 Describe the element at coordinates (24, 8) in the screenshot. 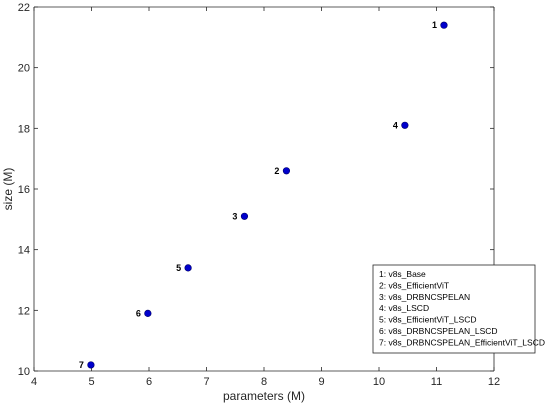

I see `y-tick-label: 22` at that location.